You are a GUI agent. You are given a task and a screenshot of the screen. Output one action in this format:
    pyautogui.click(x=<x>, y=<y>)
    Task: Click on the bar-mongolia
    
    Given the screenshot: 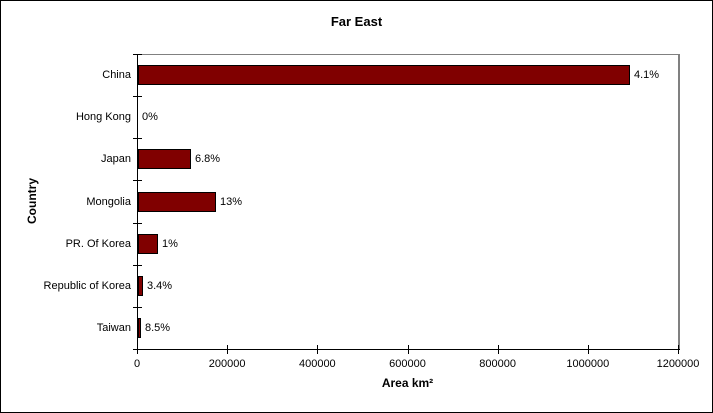 What is the action you would take?
    pyautogui.click(x=177, y=201)
    